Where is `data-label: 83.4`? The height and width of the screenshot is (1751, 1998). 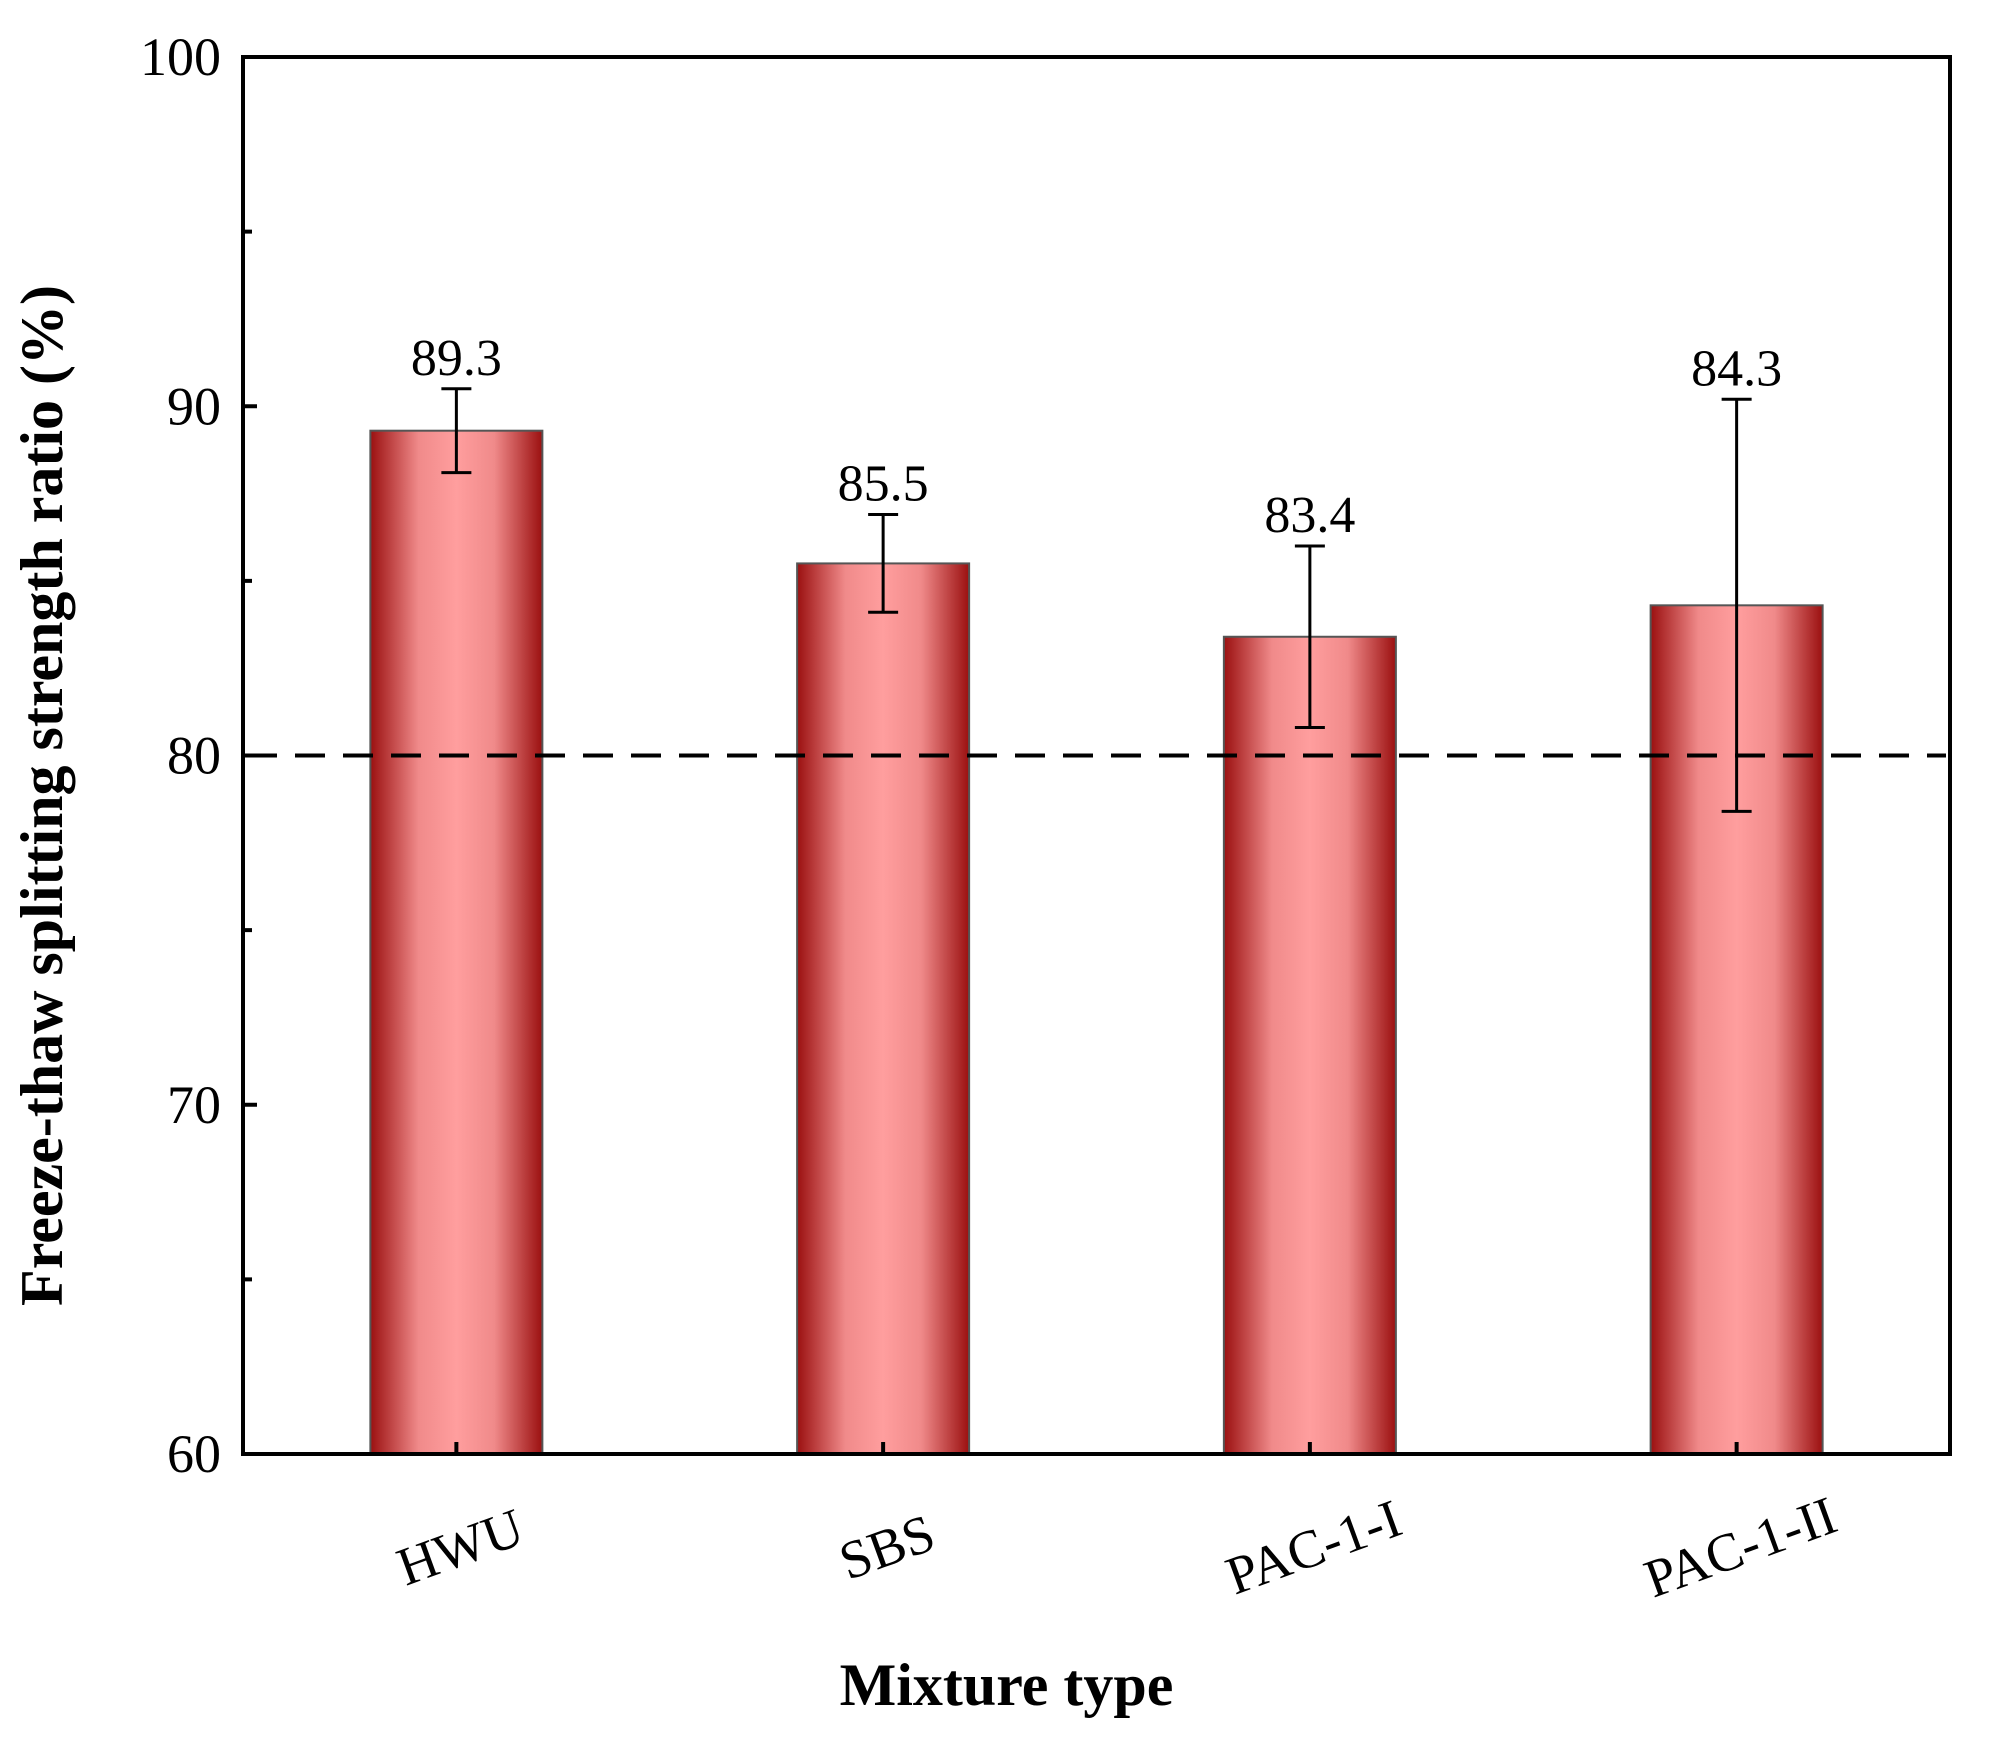 data-label: 83.4 is located at coordinates (1309, 515).